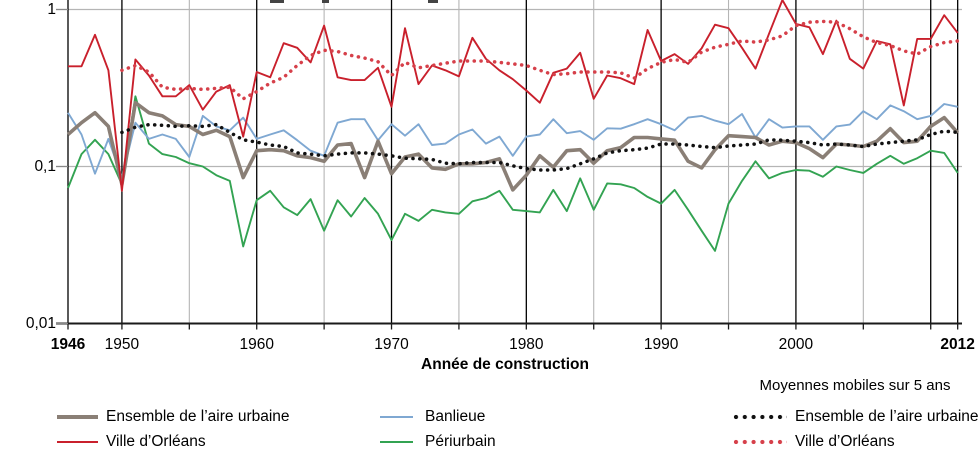 This screenshot has height=451, width=980. I want to click on legend-item-ensemble: Ensemble de l’aire urbaine, so click(173, 417).